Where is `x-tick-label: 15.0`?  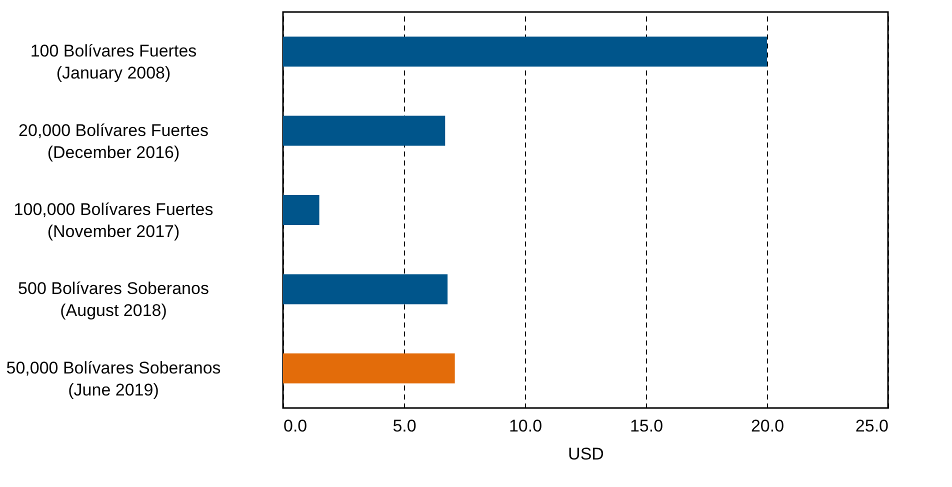 x-tick-label: 15.0 is located at coordinates (647, 426).